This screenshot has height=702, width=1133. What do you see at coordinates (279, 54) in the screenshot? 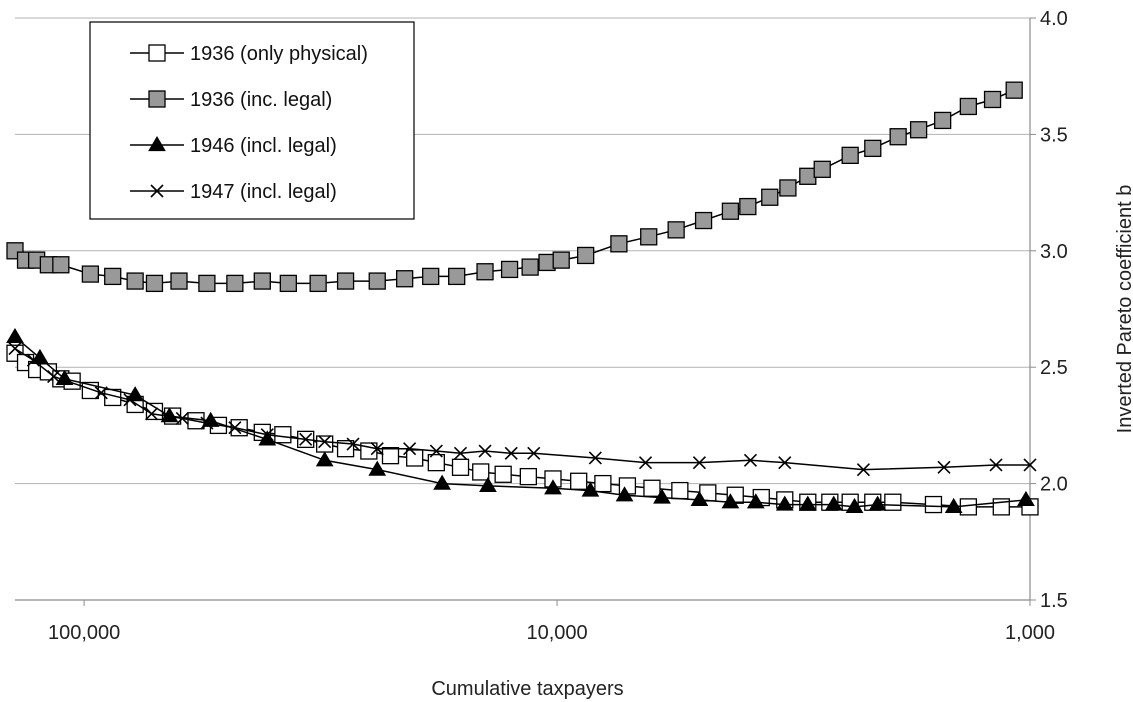
I see `legend-label: 1936 (only physical)` at bounding box center [279, 54].